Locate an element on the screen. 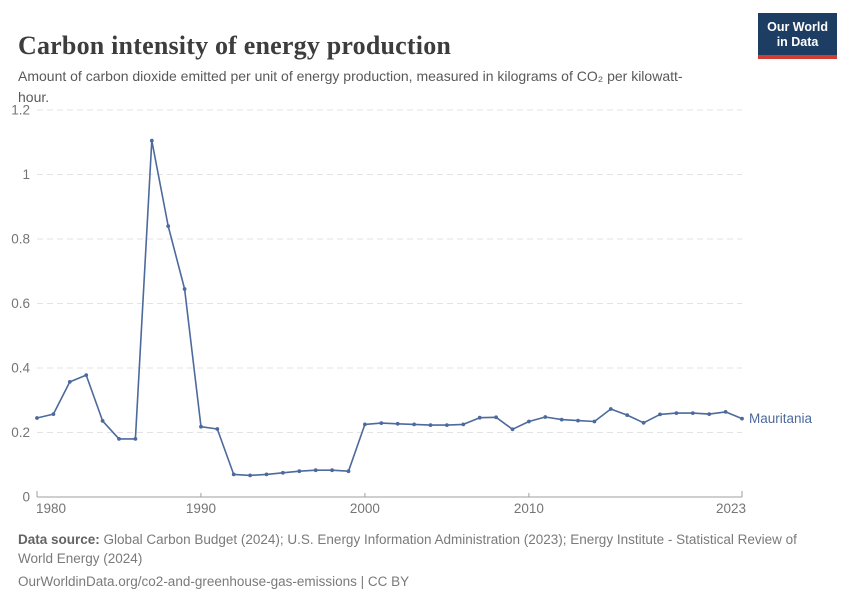 This screenshot has width=850, height=600. x-tick-label: 2023 is located at coordinates (731, 508).